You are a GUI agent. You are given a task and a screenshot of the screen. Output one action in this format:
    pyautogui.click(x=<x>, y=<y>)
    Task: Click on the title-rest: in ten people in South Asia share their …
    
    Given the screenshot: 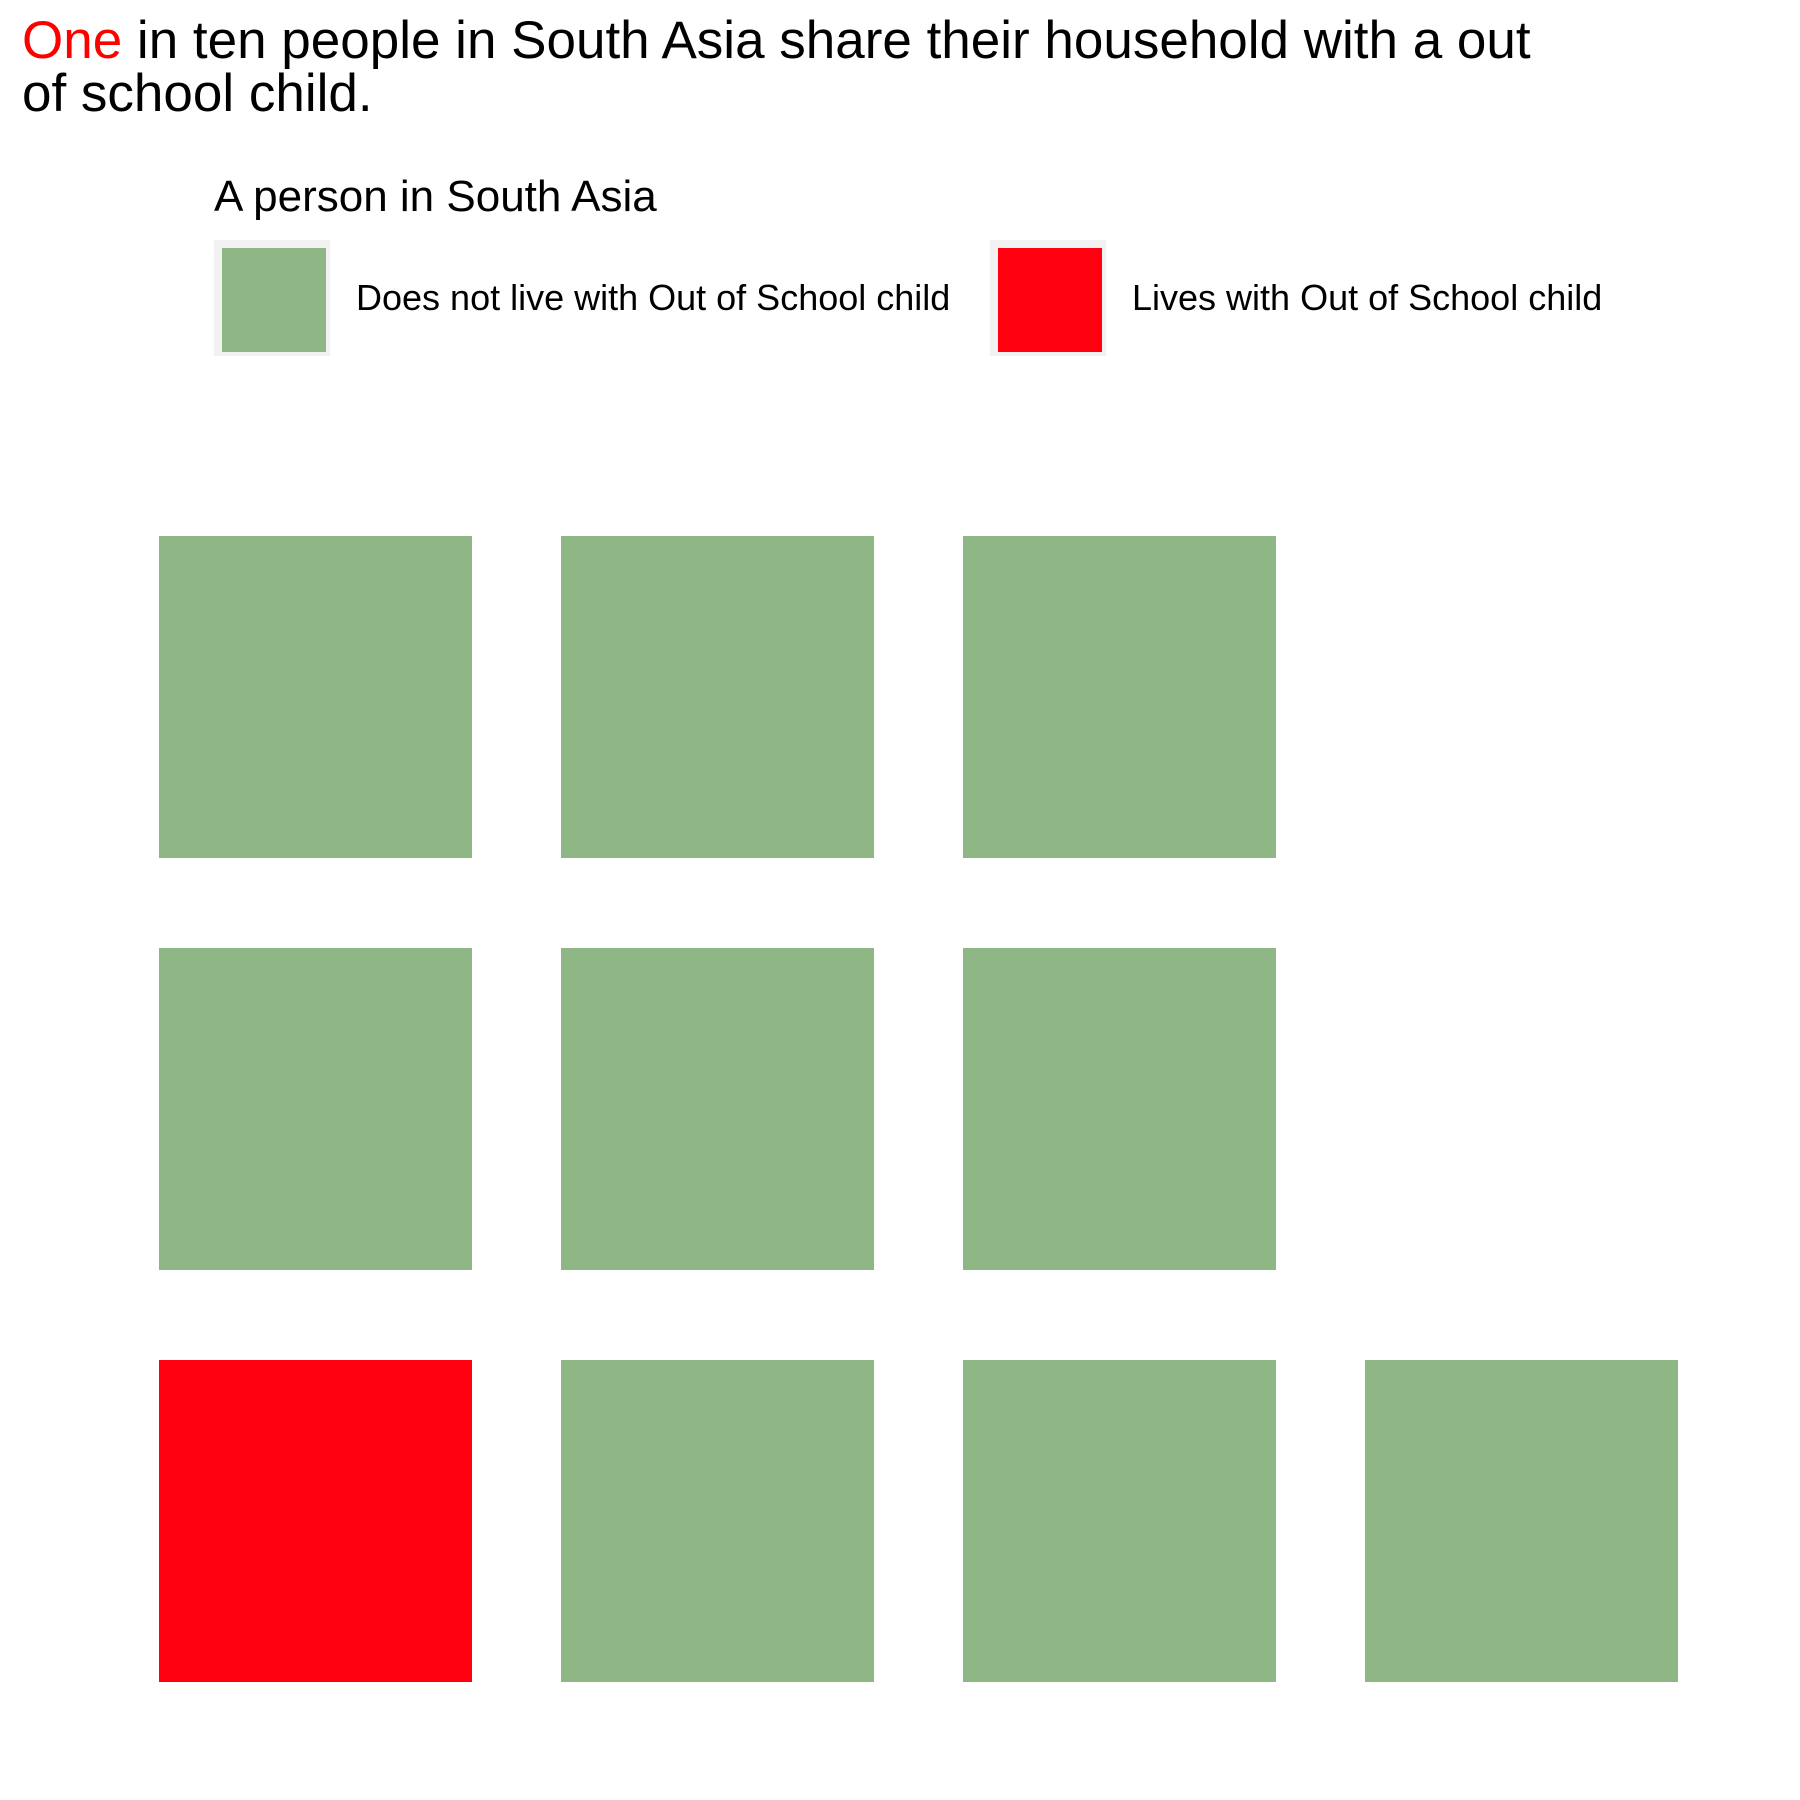 What is the action you would take?
    pyautogui.click(x=776, y=67)
    